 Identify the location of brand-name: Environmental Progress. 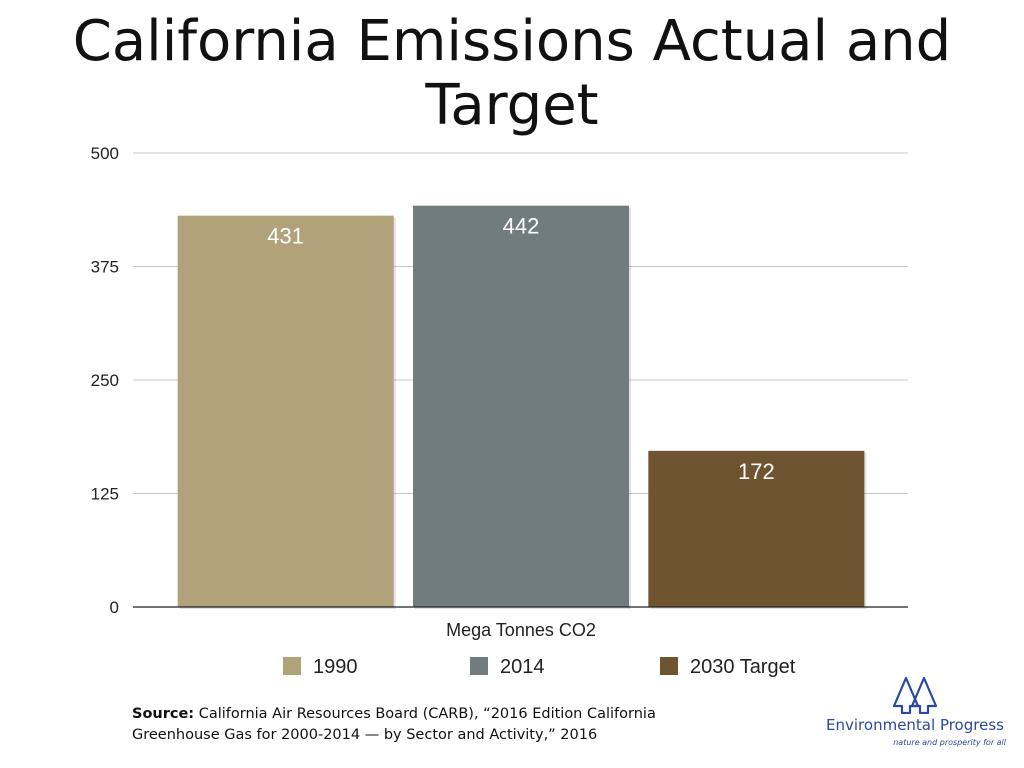
(915, 725).